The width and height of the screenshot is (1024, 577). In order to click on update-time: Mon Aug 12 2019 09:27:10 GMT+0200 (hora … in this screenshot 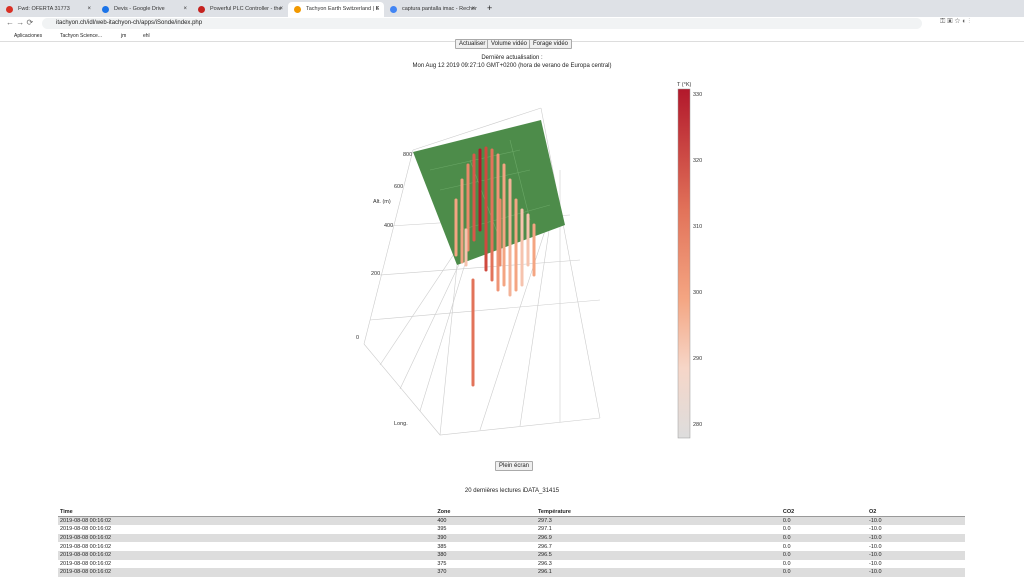, I will do `click(512, 66)`.